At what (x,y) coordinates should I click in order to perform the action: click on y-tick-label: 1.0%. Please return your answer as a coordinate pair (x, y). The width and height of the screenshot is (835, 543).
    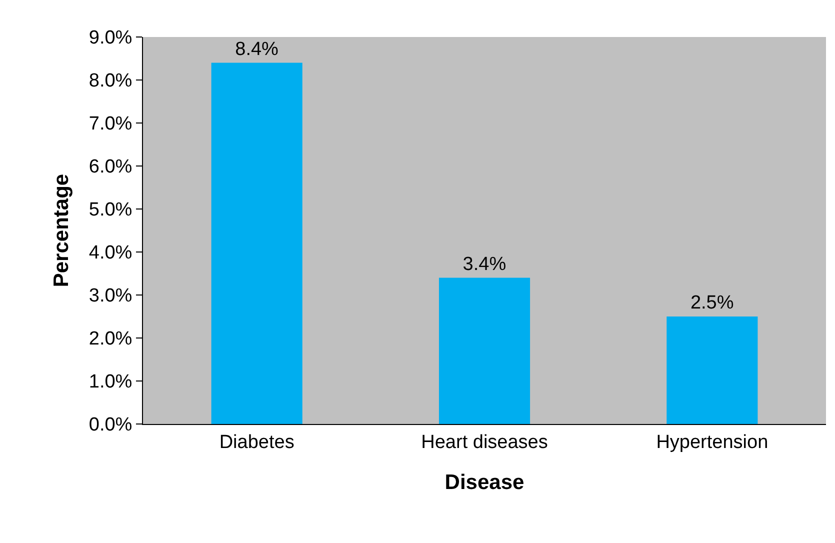
    Looking at the image, I should click on (110, 382).